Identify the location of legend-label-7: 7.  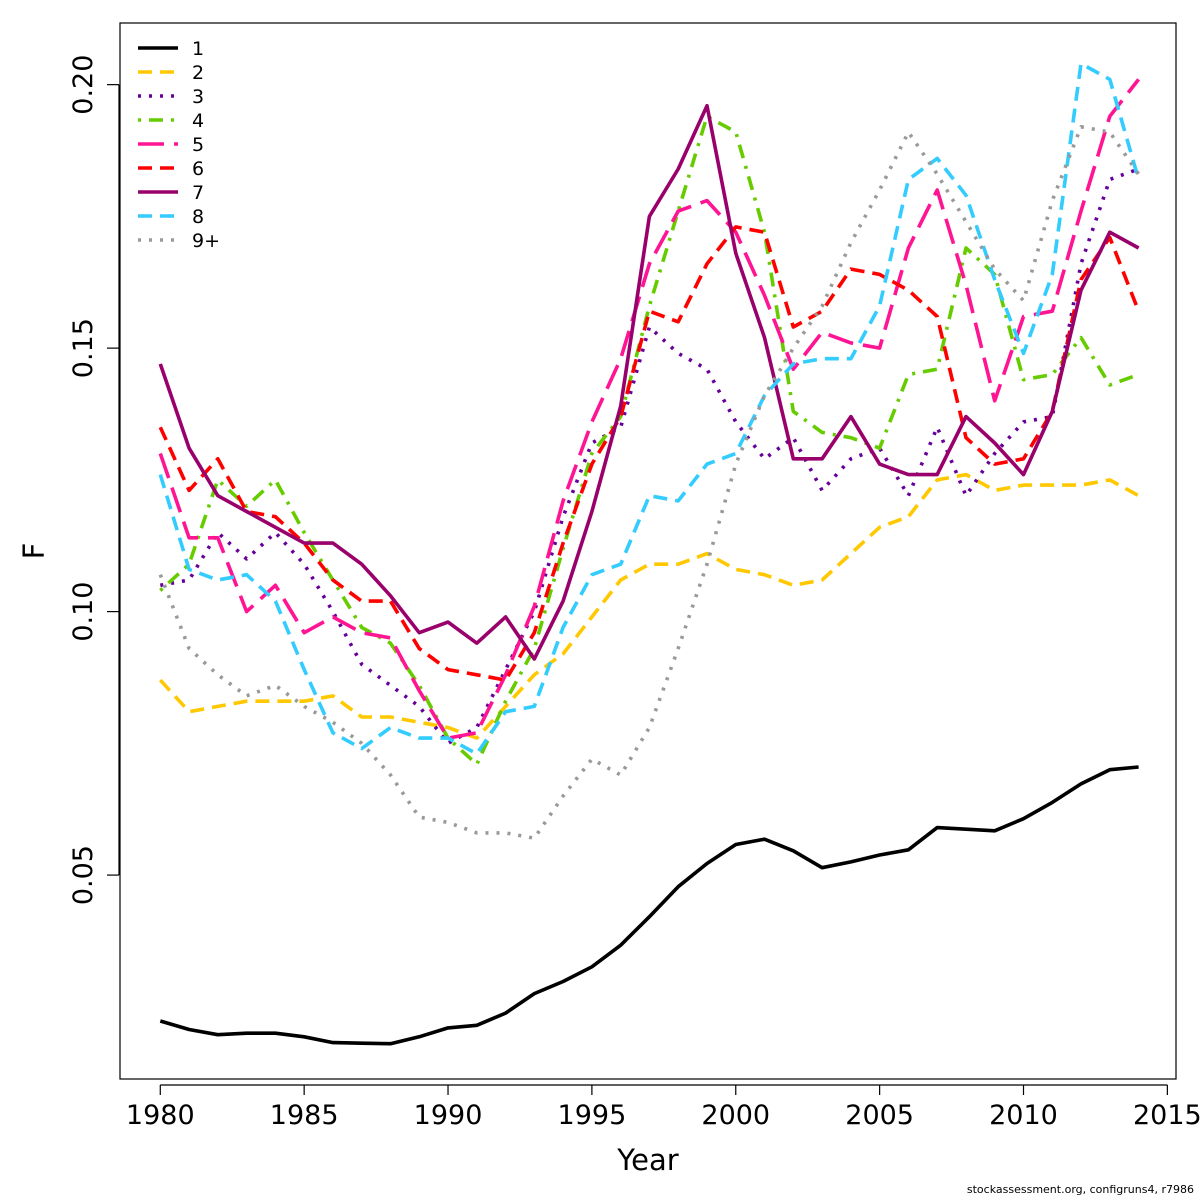
(198, 193).